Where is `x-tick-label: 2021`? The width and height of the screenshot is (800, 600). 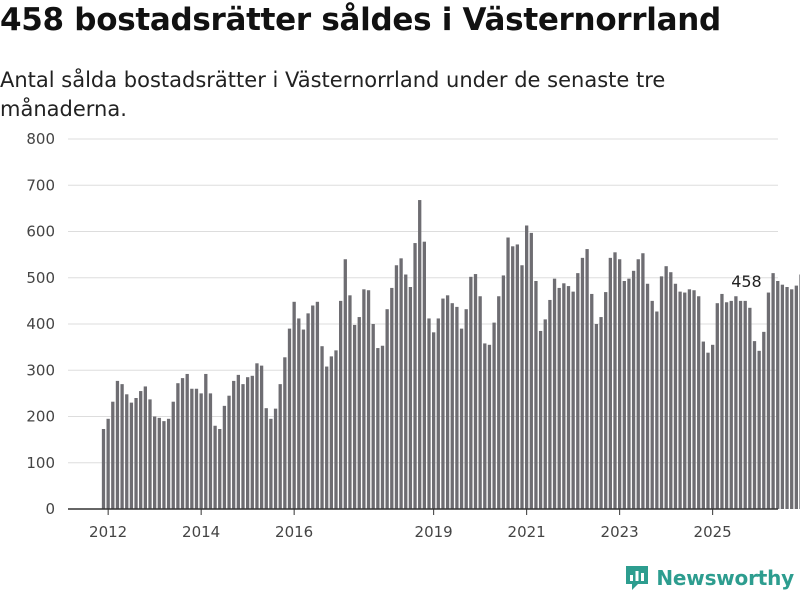 x-tick-label: 2021 is located at coordinates (527, 532).